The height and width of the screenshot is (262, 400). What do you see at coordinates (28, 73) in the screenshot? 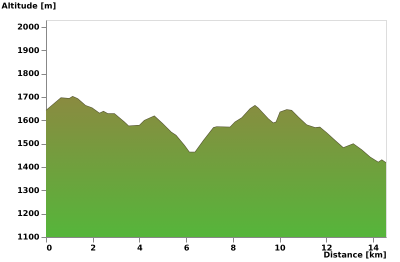
I see `y-tick-label: 1800` at bounding box center [28, 73].